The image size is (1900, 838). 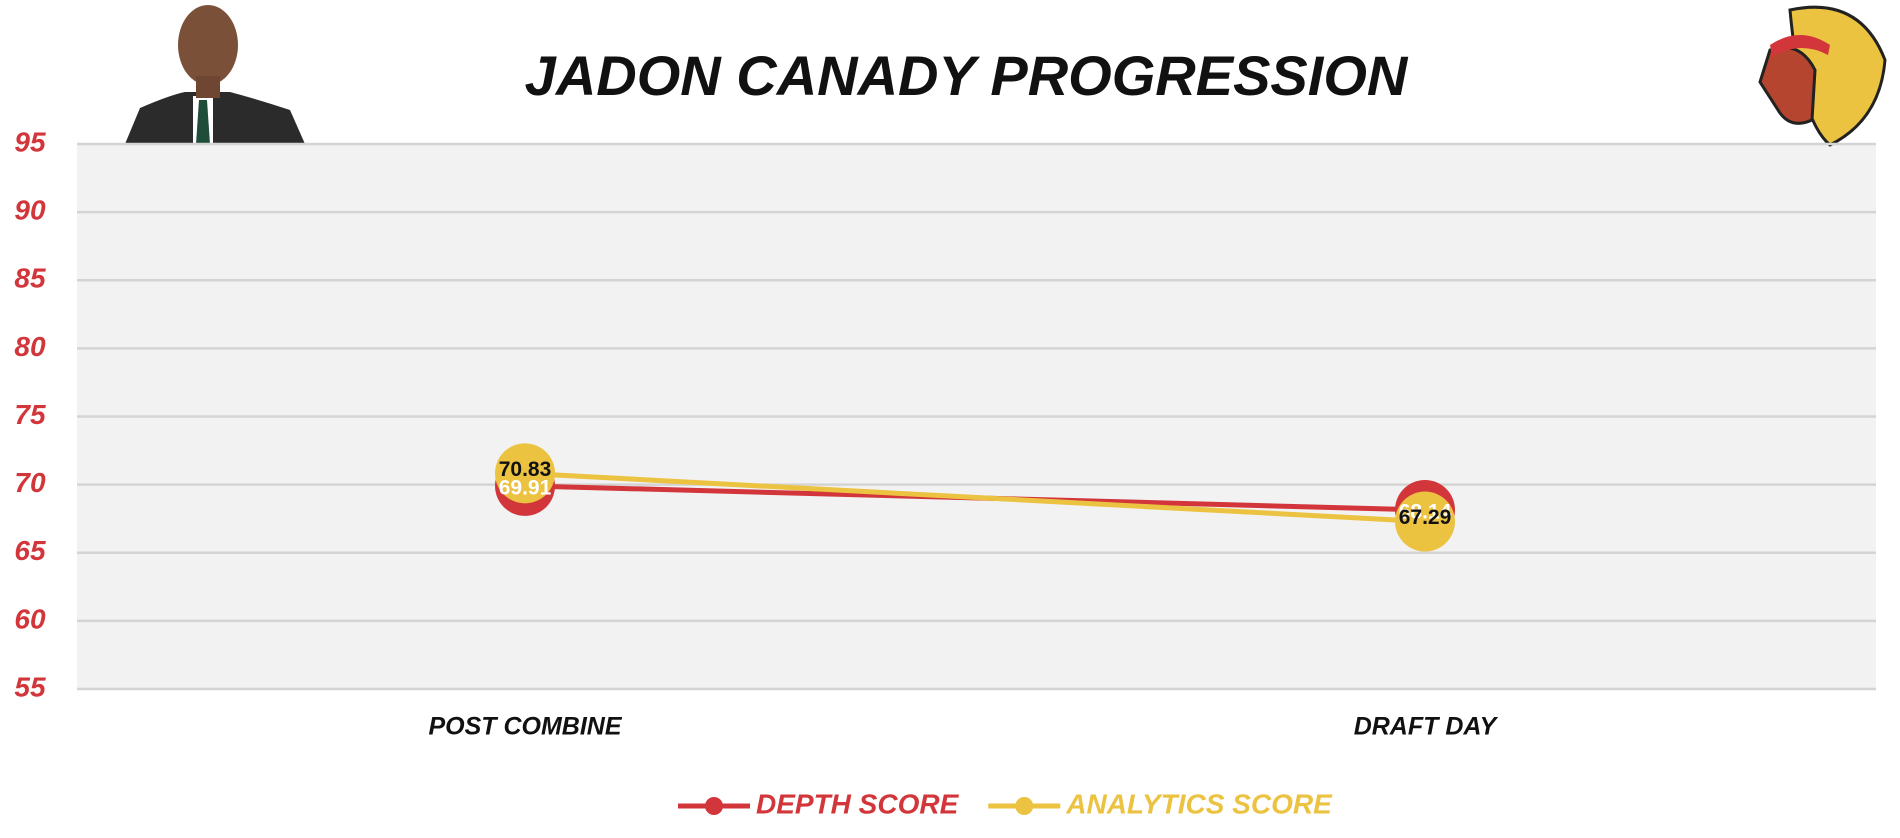 What do you see at coordinates (215, 74) in the screenshot?
I see `player-photo` at bounding box center [215, 74].